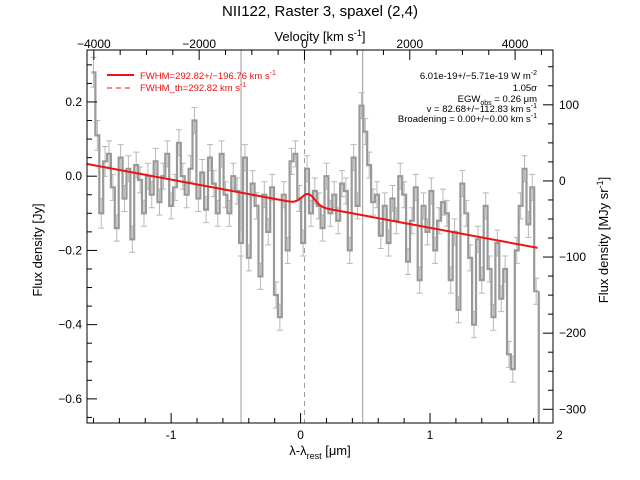  Describe the element at coordinates (320, 11) in the screenshot. I see `chart-title: NII122, Raster 3, spaxel (2,4)` at that location.